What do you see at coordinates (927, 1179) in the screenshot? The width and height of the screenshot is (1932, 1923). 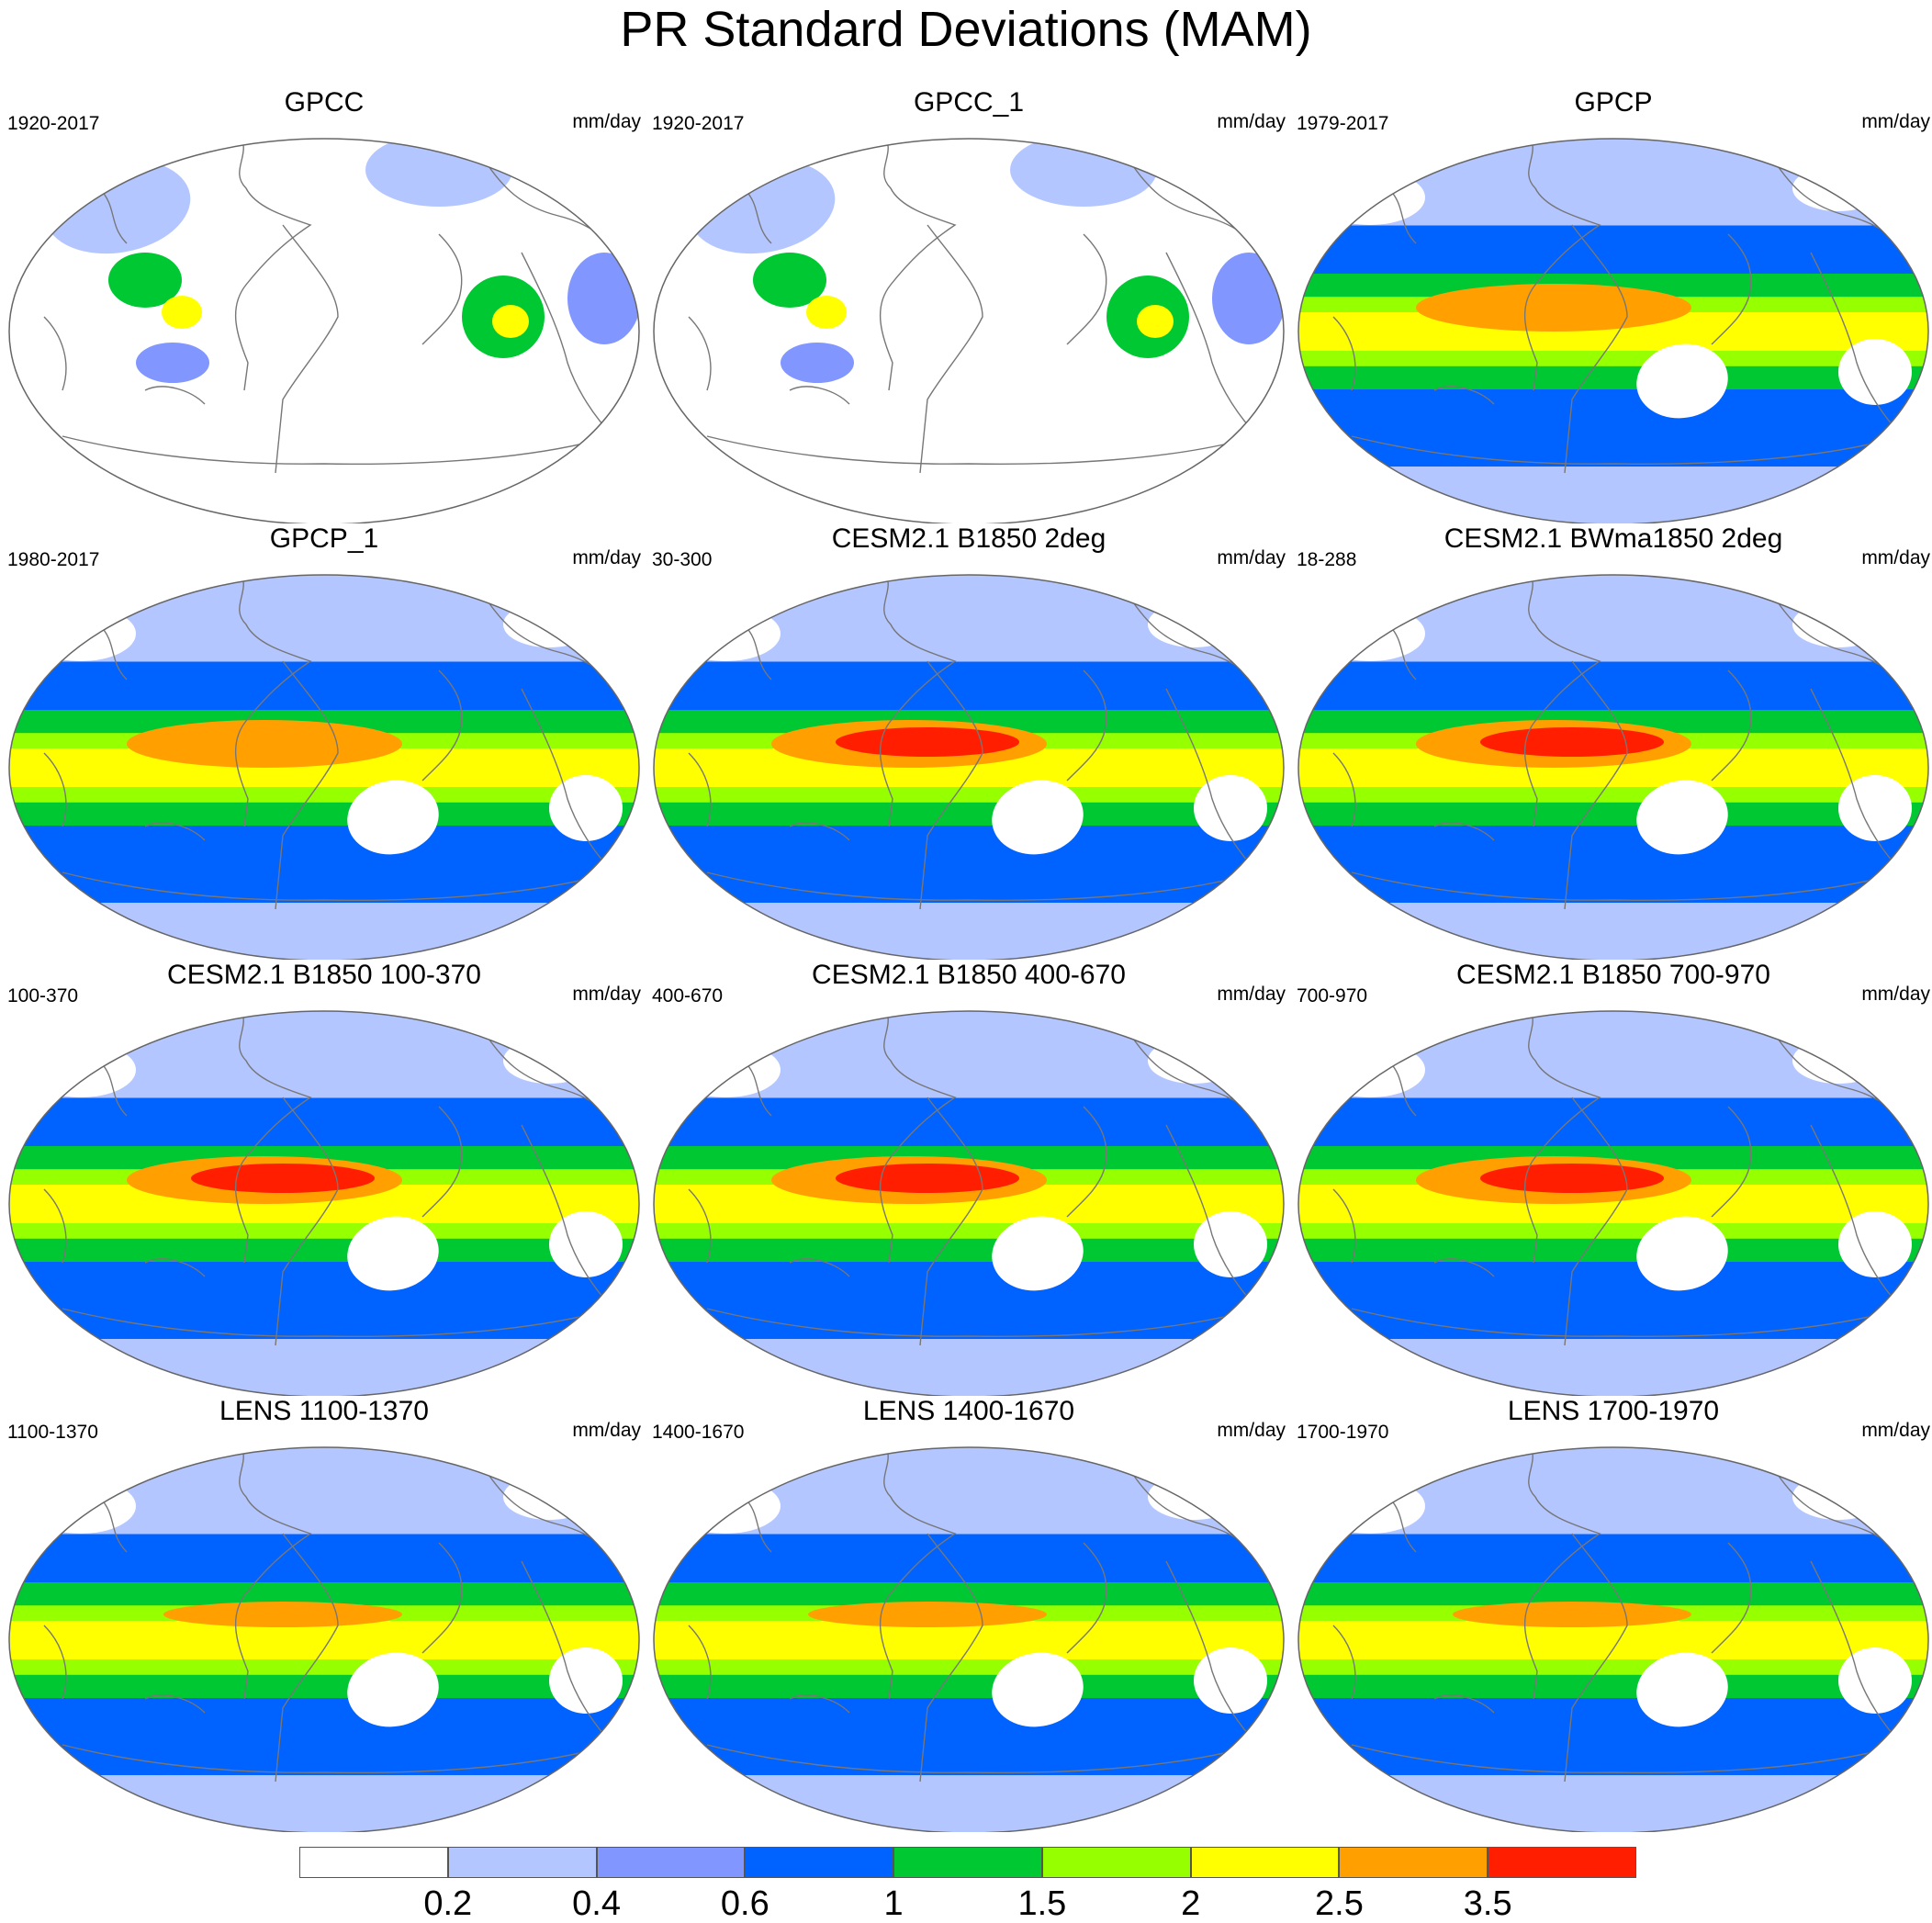 I see `warm-pool-red` at bounding box center [927, 1179].